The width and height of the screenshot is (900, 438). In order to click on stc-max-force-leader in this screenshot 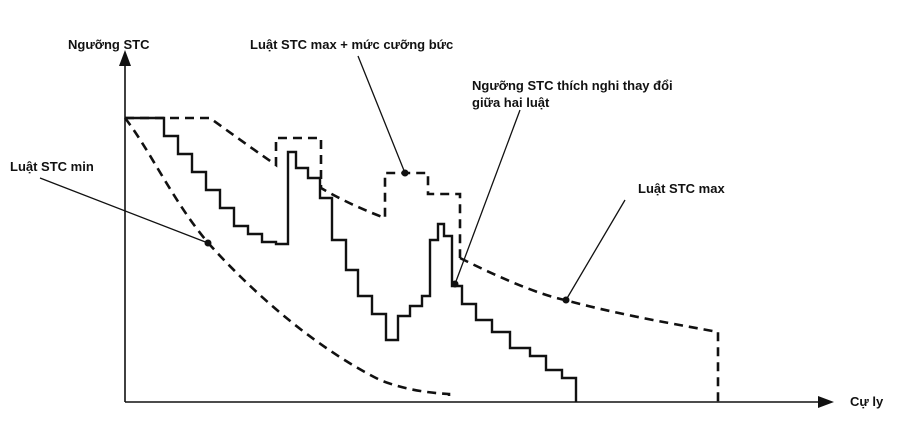, I will do `click(381, 114)`.